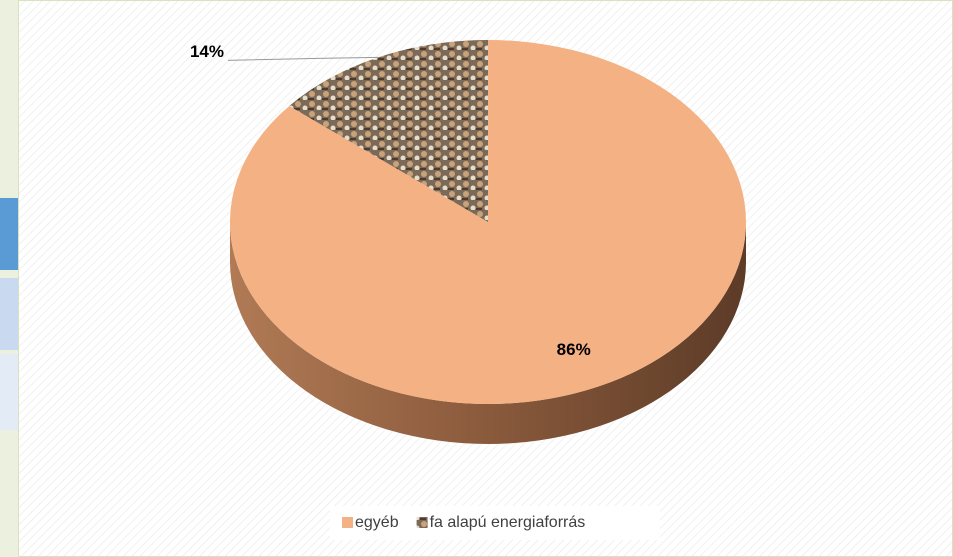 This screenshot has height=557, width=953. I want to click on data-label: 14%, so click(207, 51).